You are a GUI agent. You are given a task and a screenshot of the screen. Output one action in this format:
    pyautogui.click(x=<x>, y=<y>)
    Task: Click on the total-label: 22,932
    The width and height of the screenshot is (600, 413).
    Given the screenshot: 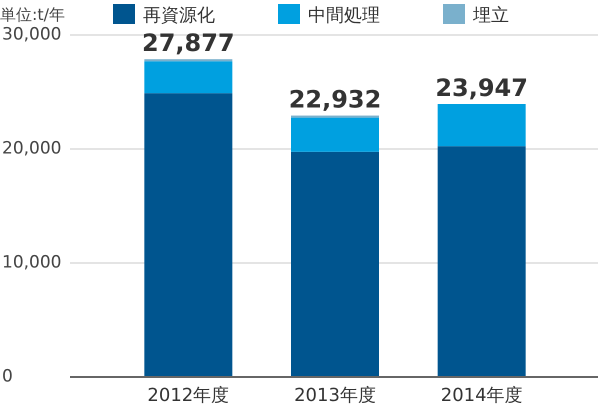 What is the action you would take?
    pyautogui.click(x=335, y=100)
    